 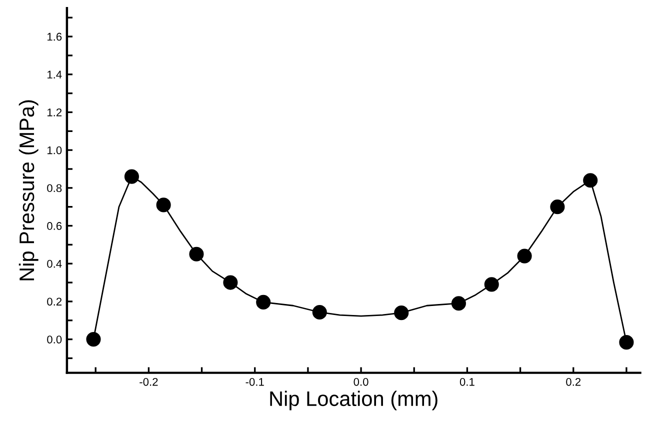 I want to click on y-tick-label: 1.6, so click(x=54, y=36).